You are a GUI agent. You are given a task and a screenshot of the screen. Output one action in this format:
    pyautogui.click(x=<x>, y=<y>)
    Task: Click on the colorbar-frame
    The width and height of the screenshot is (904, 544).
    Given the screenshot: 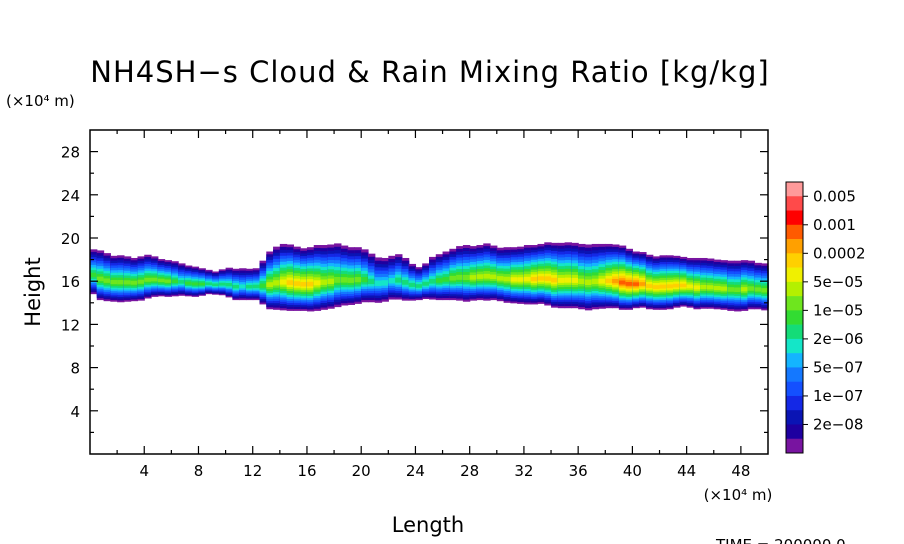 What is the action you would take?
    pyautogui.click(x=794, y=317)
    